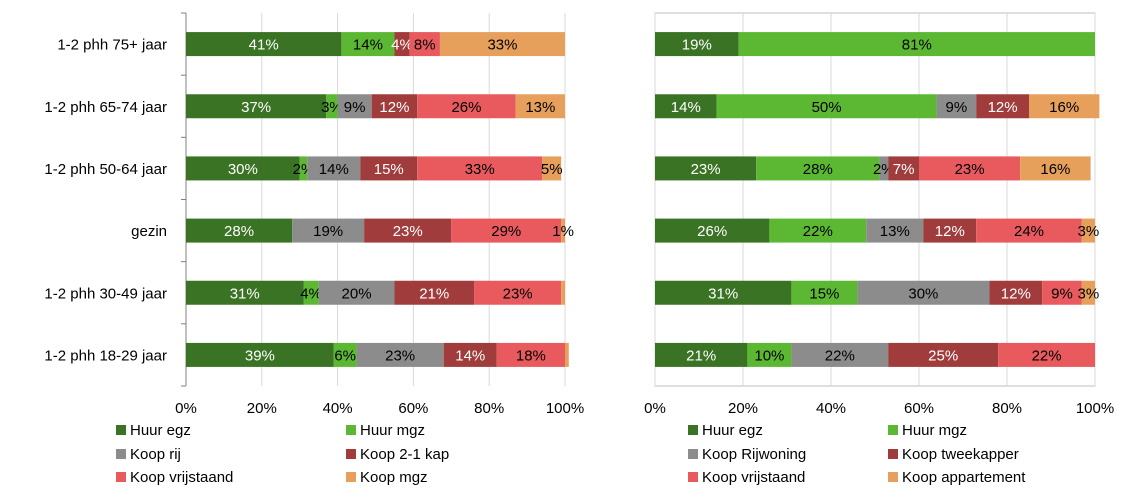 The image size is (1121, 494). Describe the element at coordinates (769, 355) in the screenshot. I see `data-label: 10%` at that location.